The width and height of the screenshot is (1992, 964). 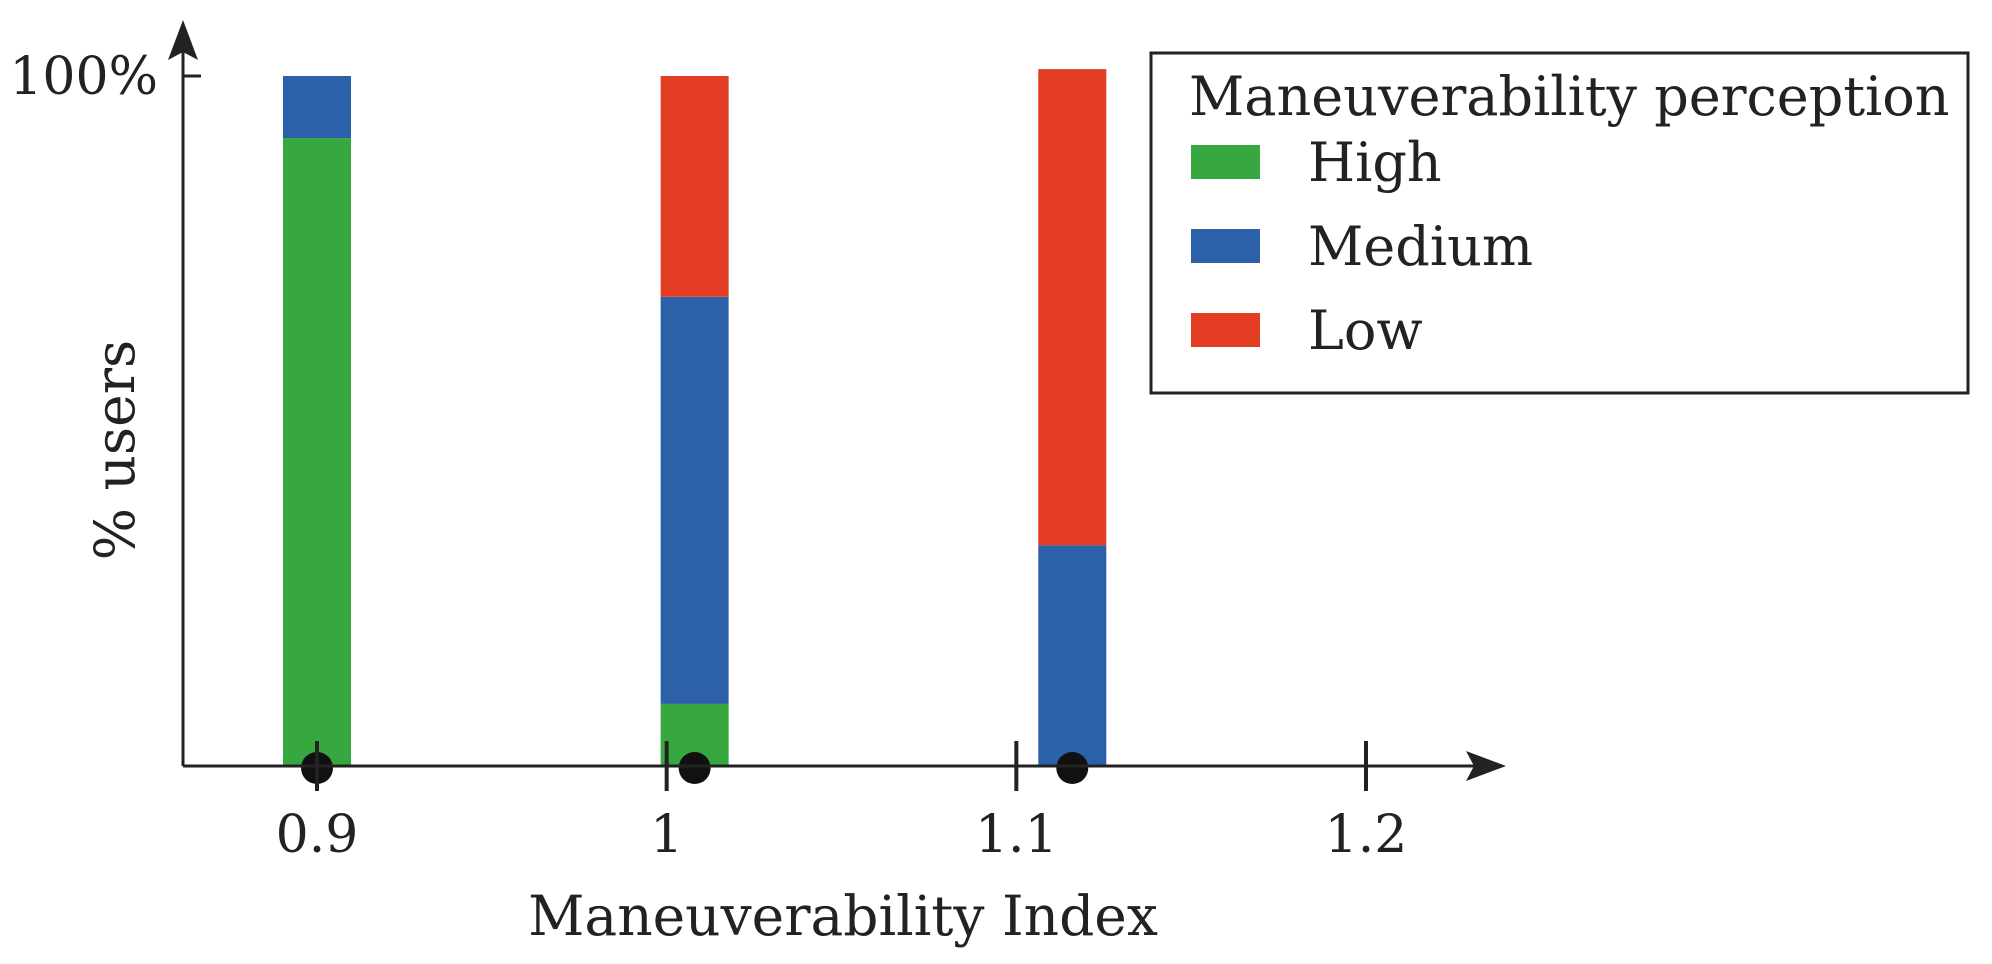 What do you see at coordinates (317, 835) in the screenshot?
I see `x-tick-label-0: 0.9` at bounding box center [317, 835].